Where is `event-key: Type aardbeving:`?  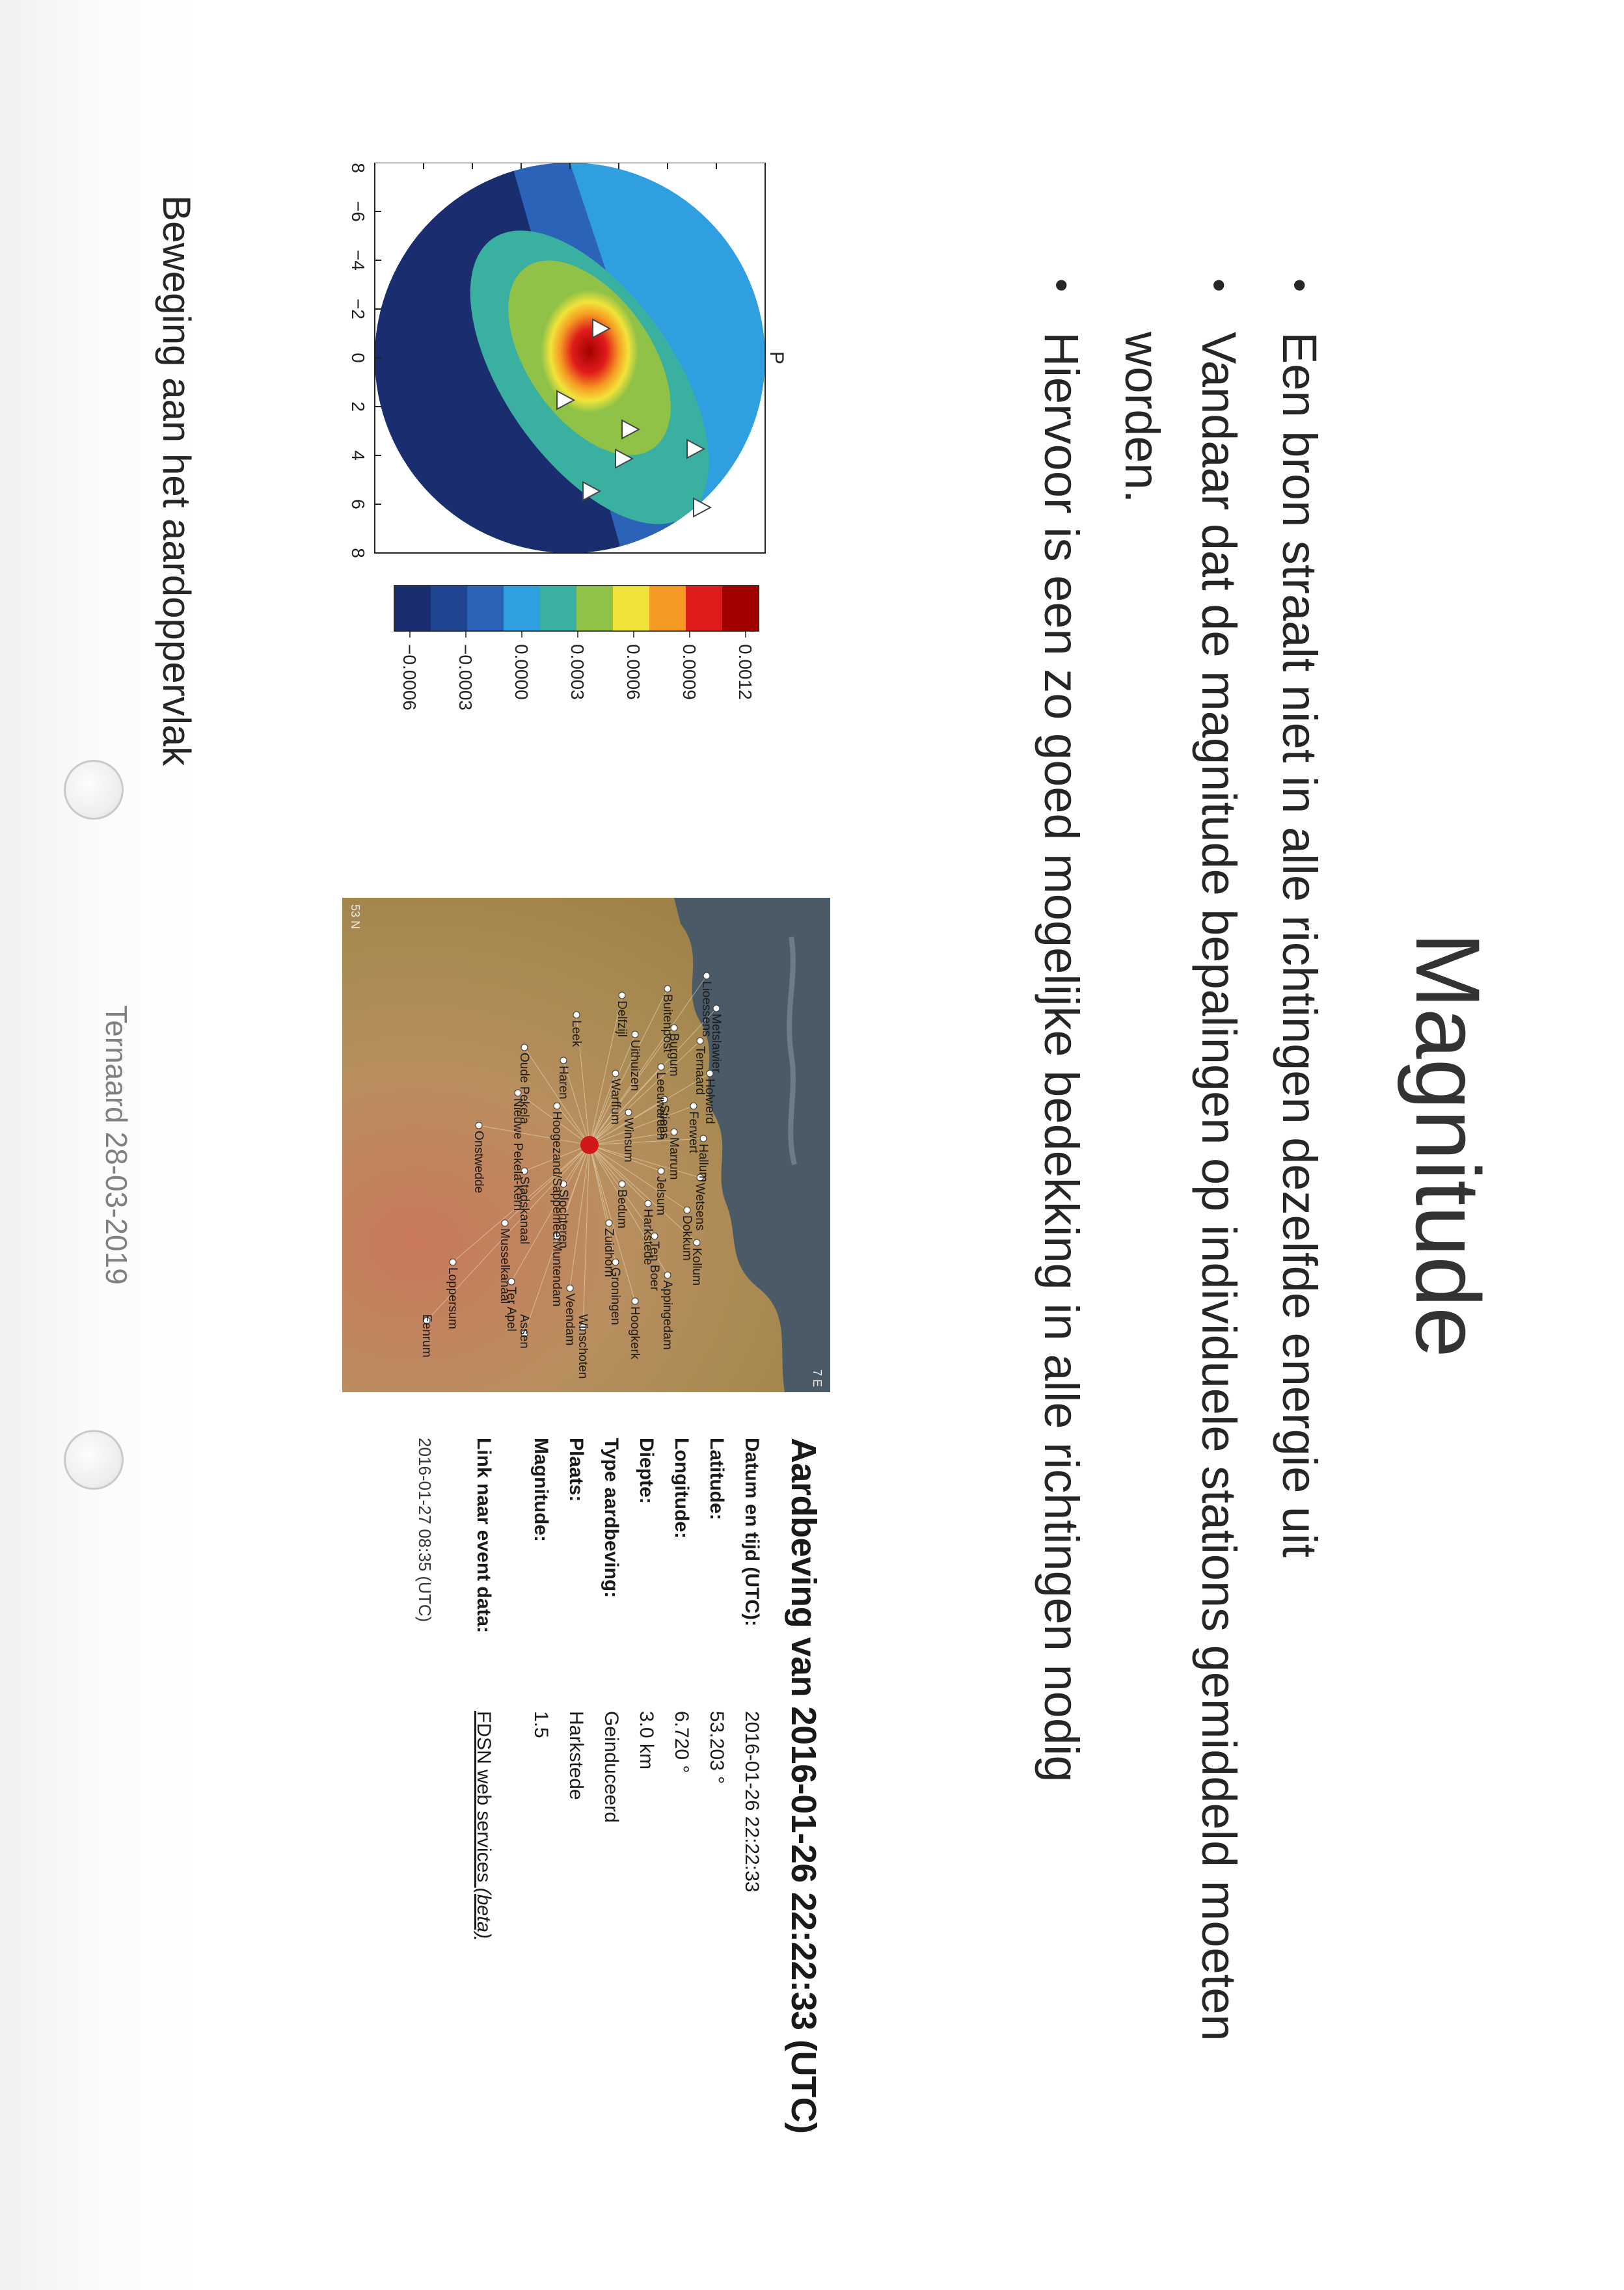
event-key: Type aardbeving: is located at coordinates (611, 1518).